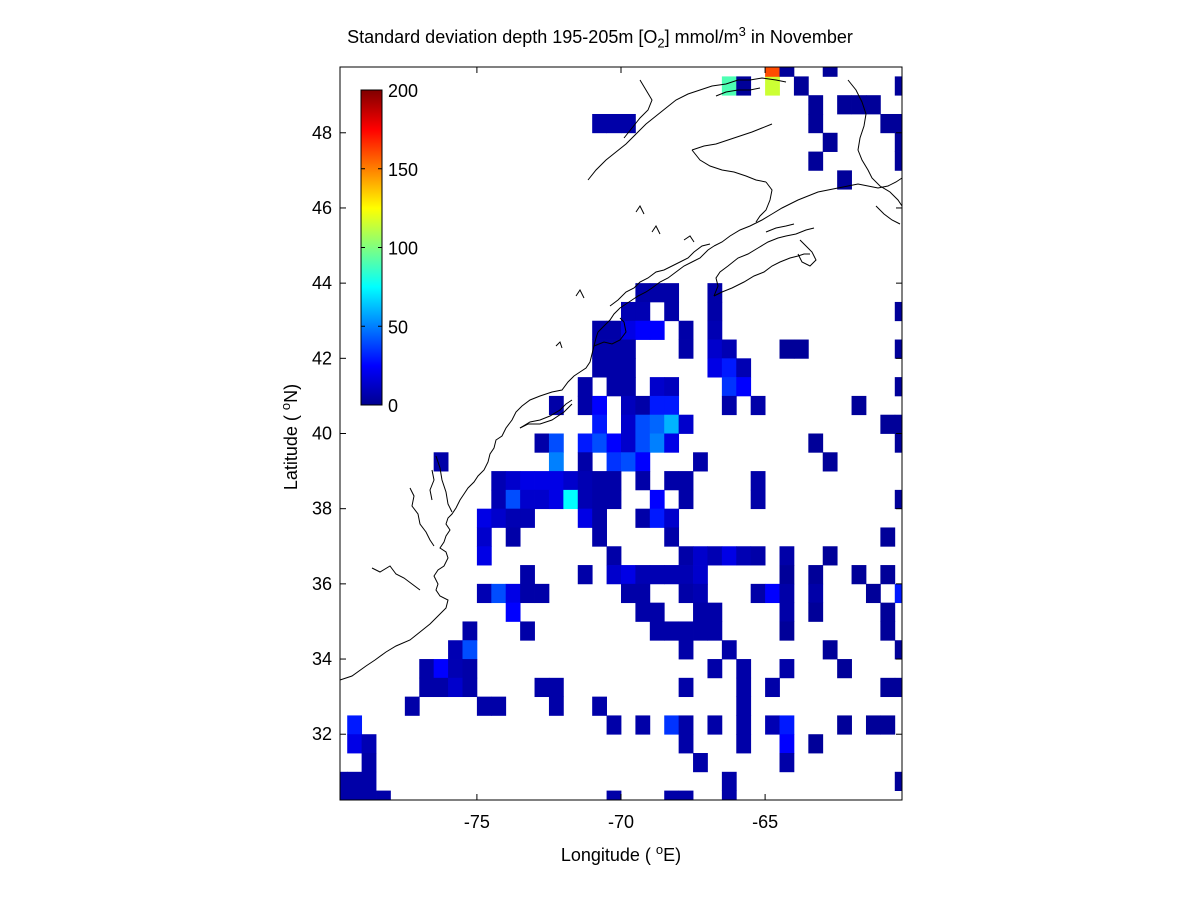 The image size is (1200, 900). Describe the element at coordinates (403, 91) in the screenshot. I see `colorbar-tick-label: 200` at that location.